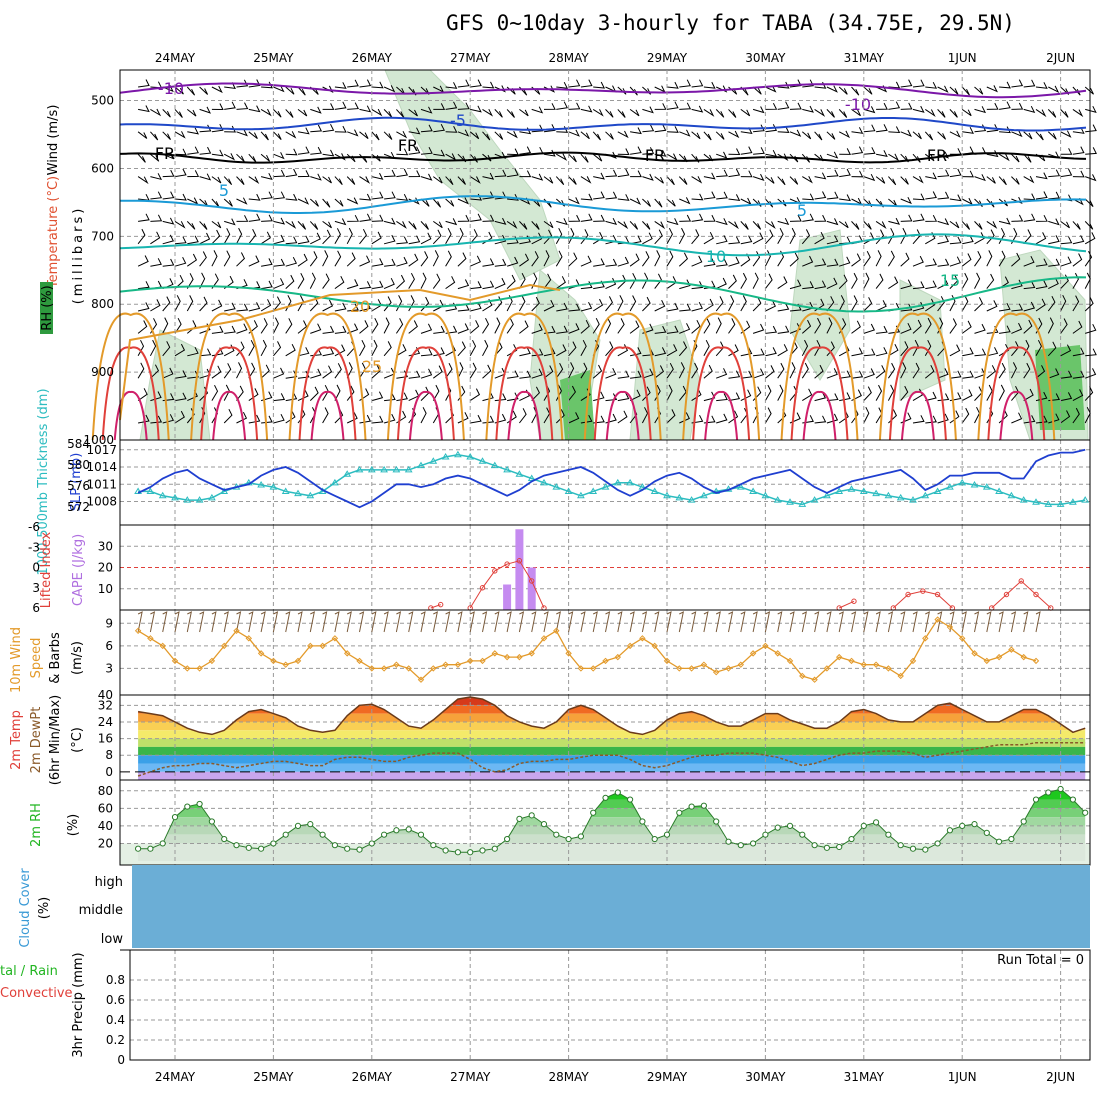 The image size is (1100, 1100). I want to click on thickness-tick: 580, so click(78, 465).